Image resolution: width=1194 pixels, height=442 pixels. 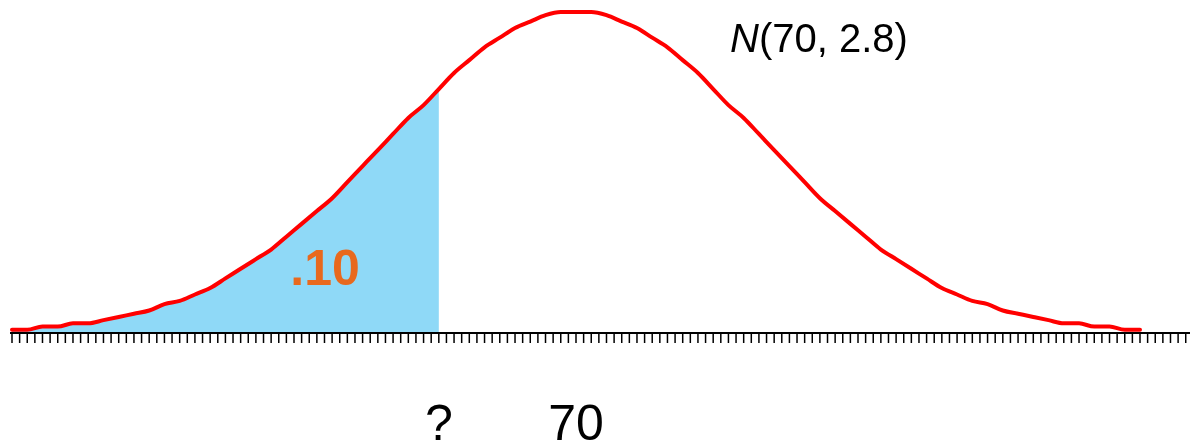 What do you see at coordinates (819, 38) in the screenshot?
I see `chart-title: N(70, 2.8)` at bounding box center [819, 38].